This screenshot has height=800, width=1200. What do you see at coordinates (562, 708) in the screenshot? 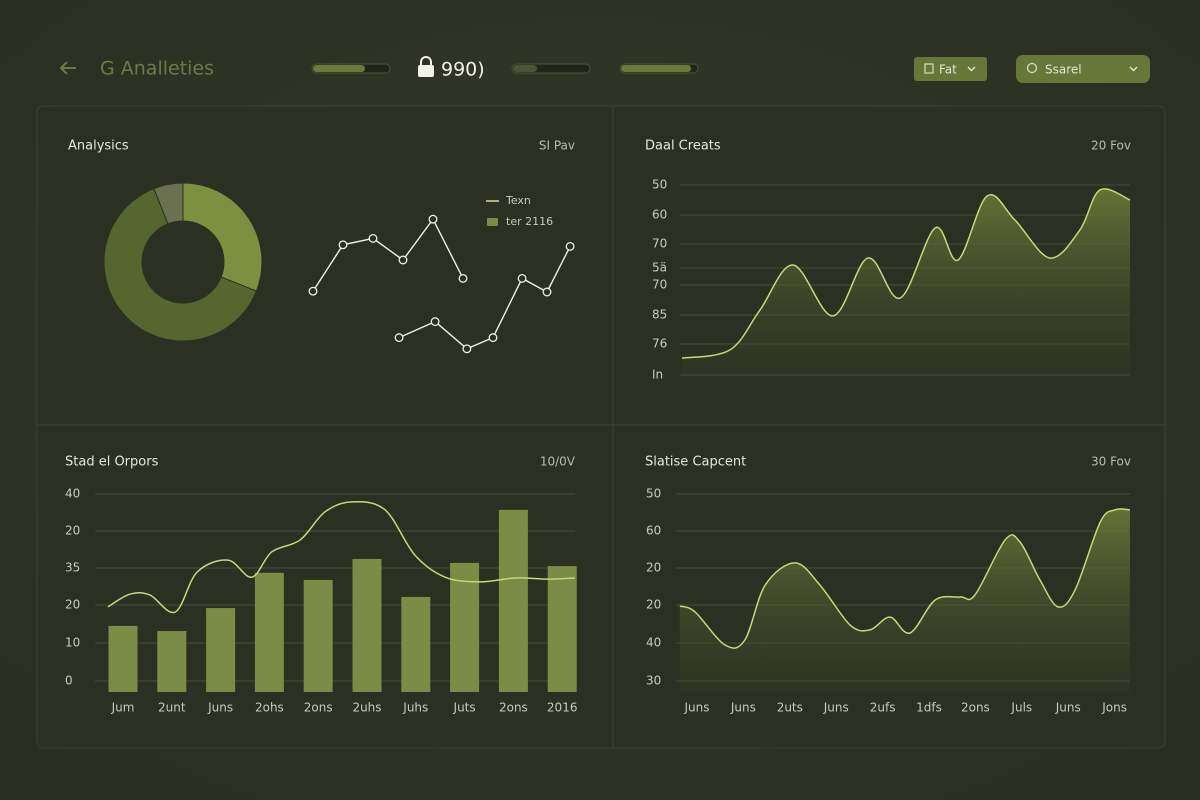
I see `x-tick-label: 2016` at bounding box center [562, 708].